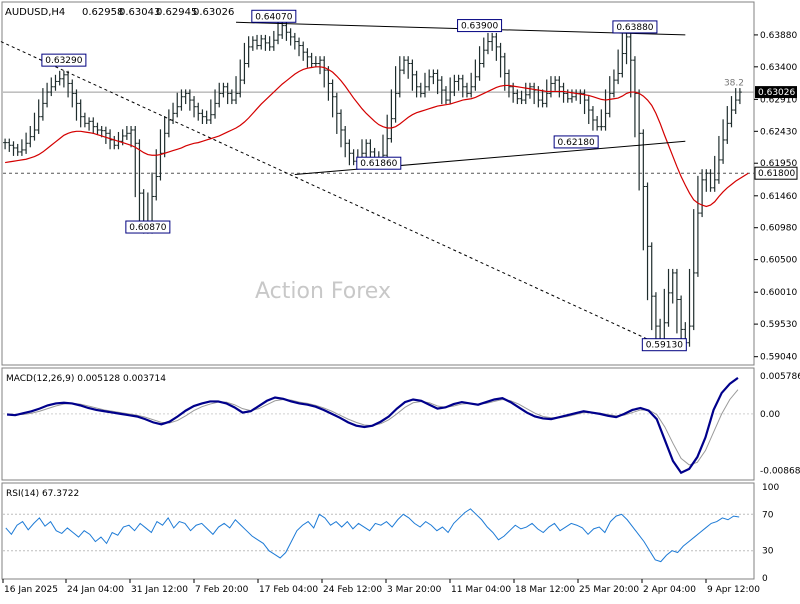 The height and width of the screenshot is (604, 800). I want to click on current-price-tag, so click(776, 92).